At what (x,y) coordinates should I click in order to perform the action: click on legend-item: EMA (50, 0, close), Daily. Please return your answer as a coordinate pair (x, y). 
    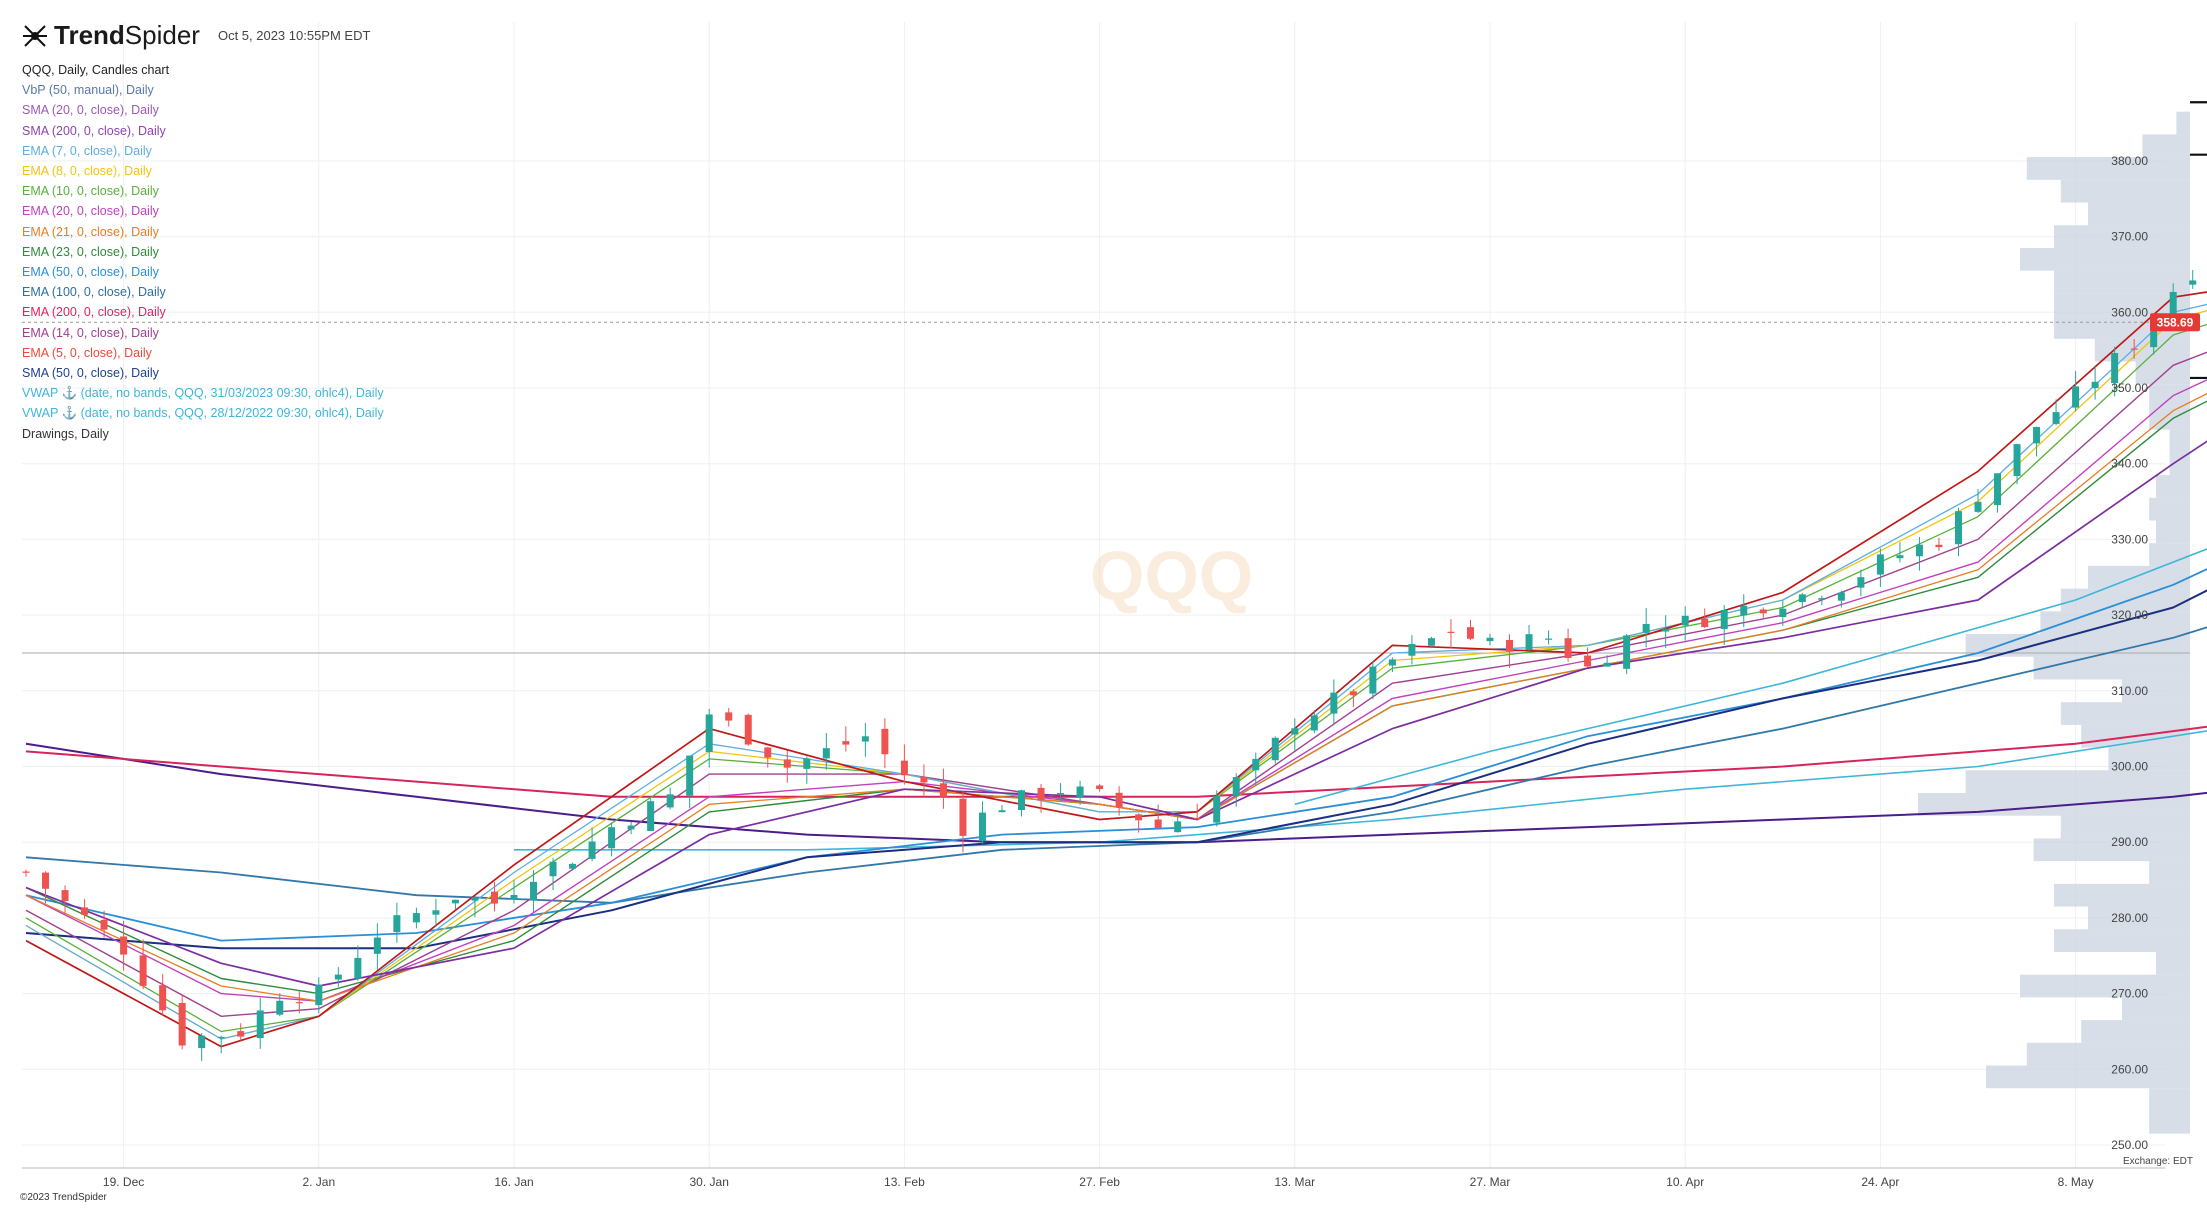
    Looking at the image, I should click on (90, 272).